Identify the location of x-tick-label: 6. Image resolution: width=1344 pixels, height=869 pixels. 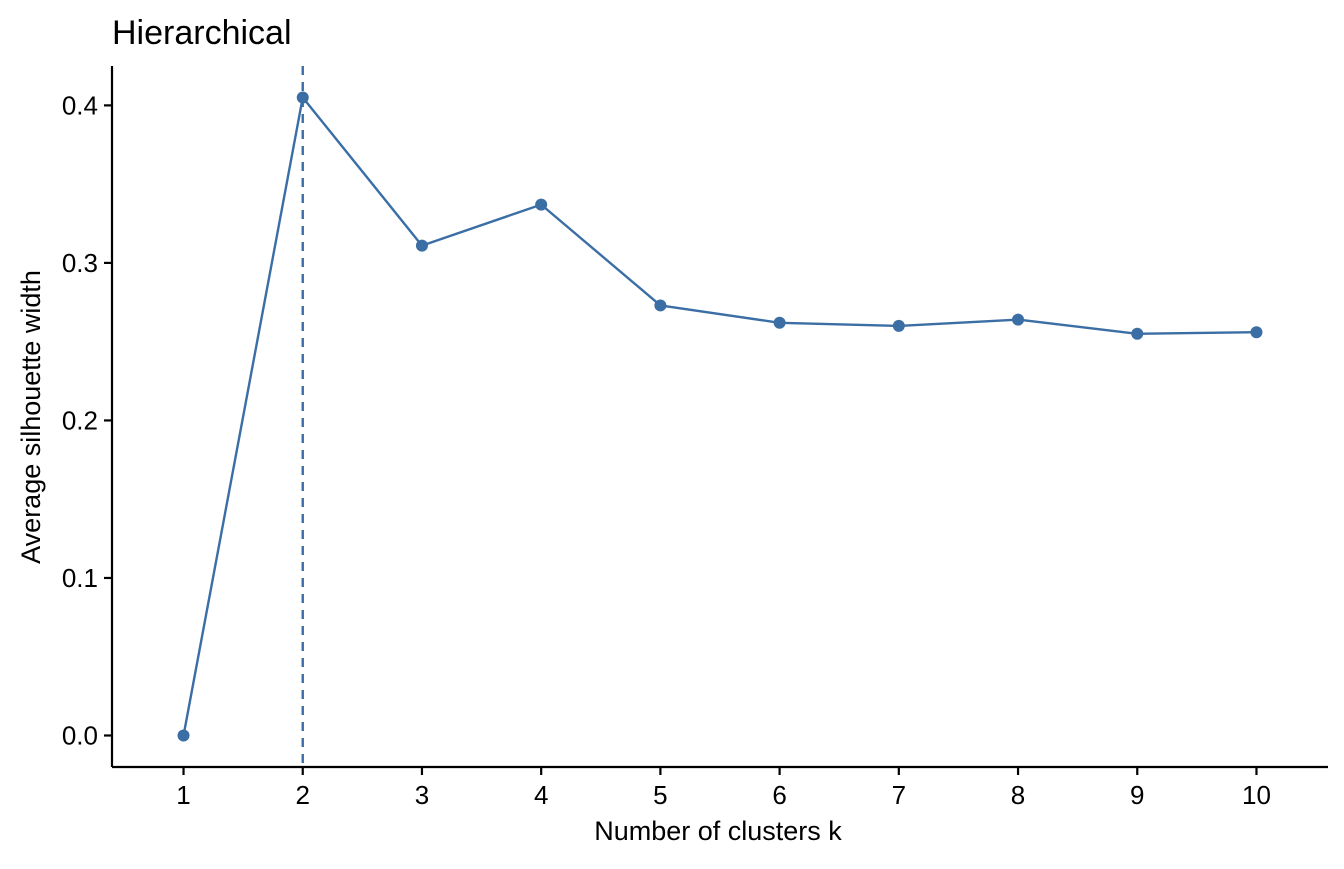
(779, 795).